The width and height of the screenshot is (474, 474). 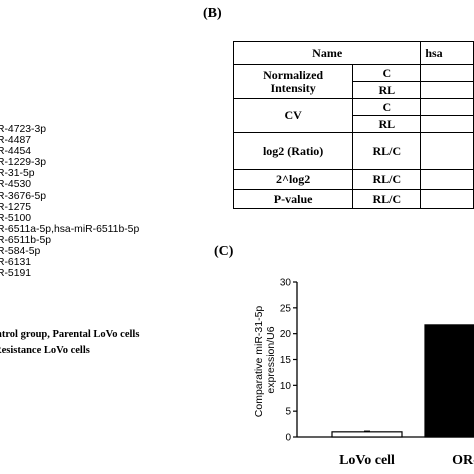 What do you see at coordinates (23, 163) in the screenshot?
I see `mirna-list-item: miR-1229-3p` at bounding box center [23, 163].